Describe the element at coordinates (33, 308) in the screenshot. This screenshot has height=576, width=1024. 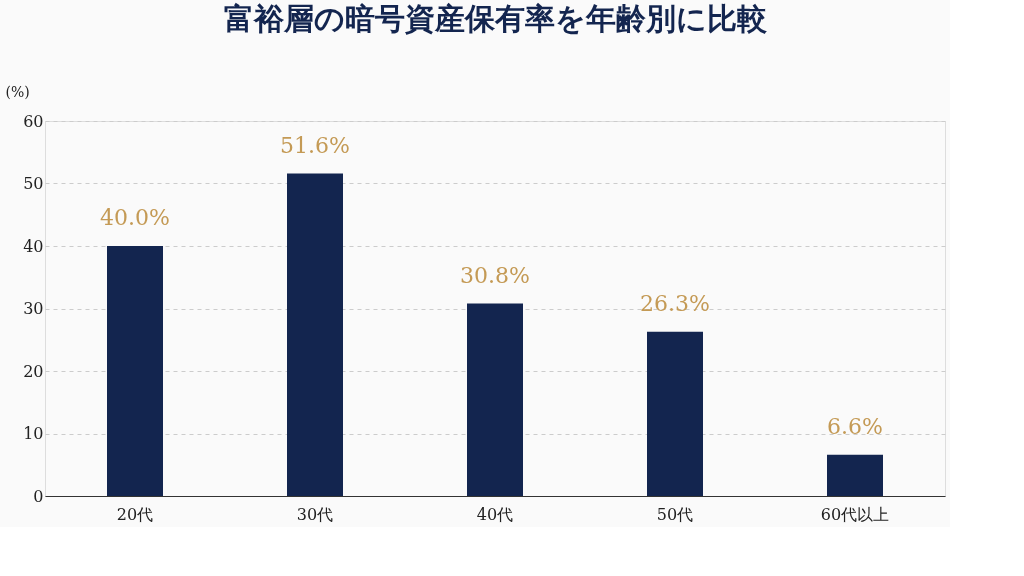
I see `y-tick-label: 30` at that location.